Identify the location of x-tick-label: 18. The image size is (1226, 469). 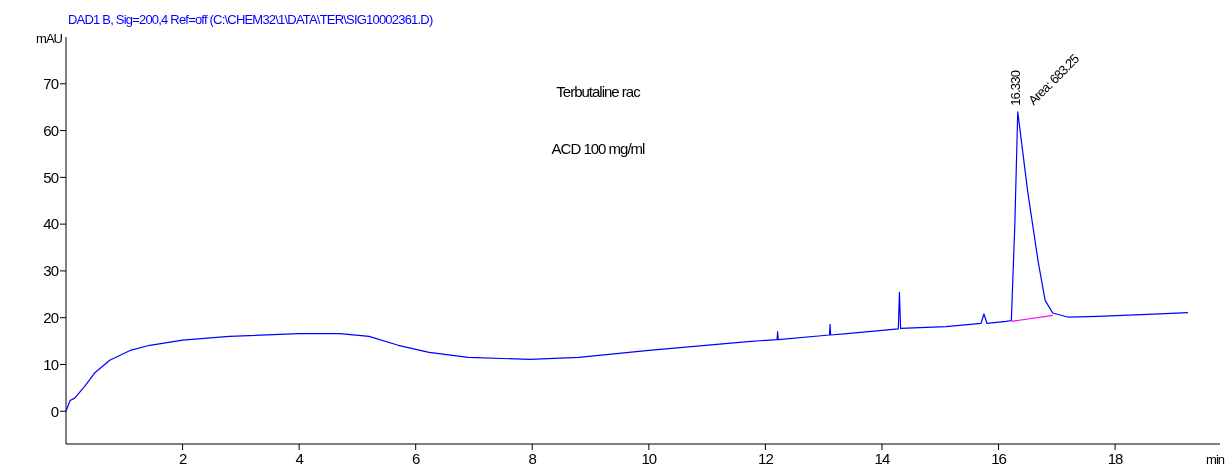
(1115, 458).